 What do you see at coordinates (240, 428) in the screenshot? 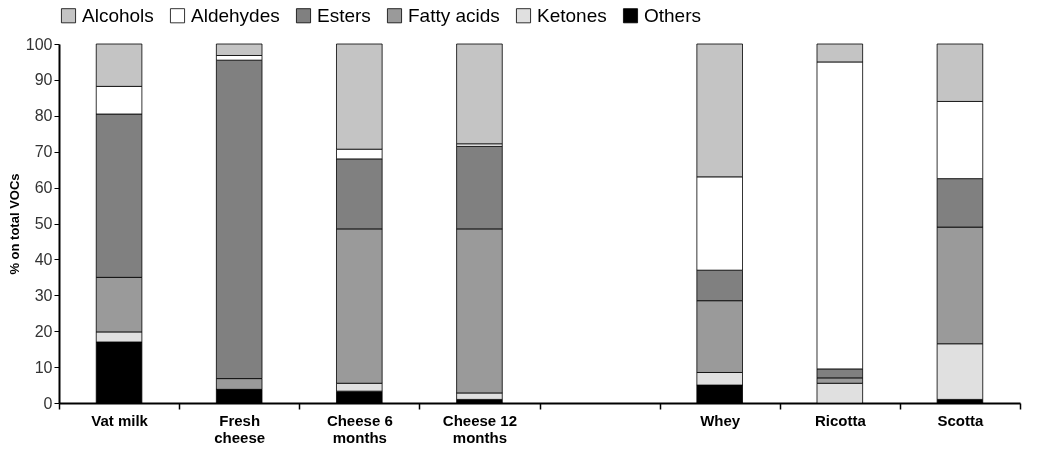
I see `x-tick-label: Fresh cheese` at bounding box center [240, 428].